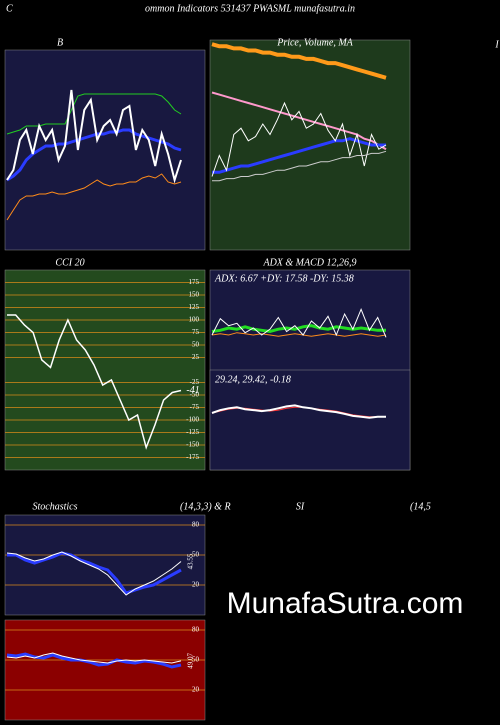 The width and height of the screenshot is (500, 725). Describe the element at coordinates (345, 603) in the screenshot. I see `watermark: MunafaSutra.com` at that location.